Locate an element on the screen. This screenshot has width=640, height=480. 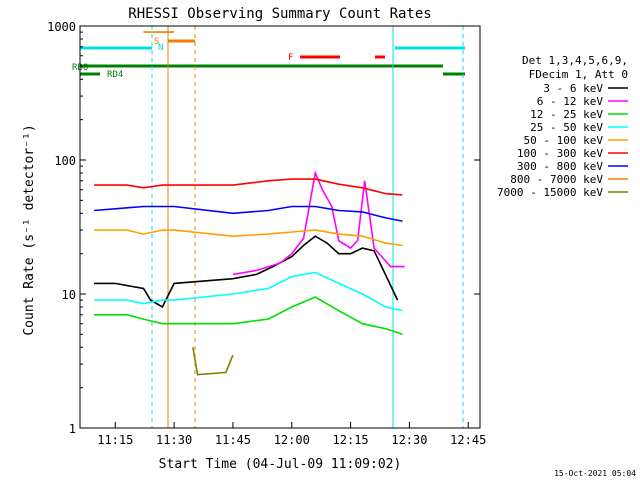
legend-label-9: 7000 - 15000 keV is located at coordinates (550, 192).